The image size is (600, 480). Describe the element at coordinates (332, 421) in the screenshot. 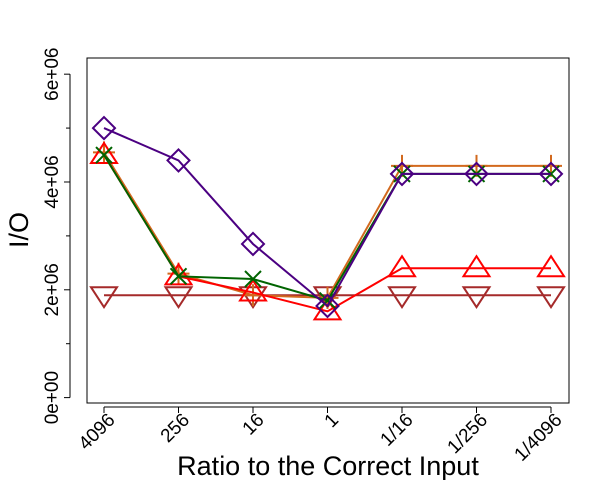

I see `x-tick-label: 1` at that location.